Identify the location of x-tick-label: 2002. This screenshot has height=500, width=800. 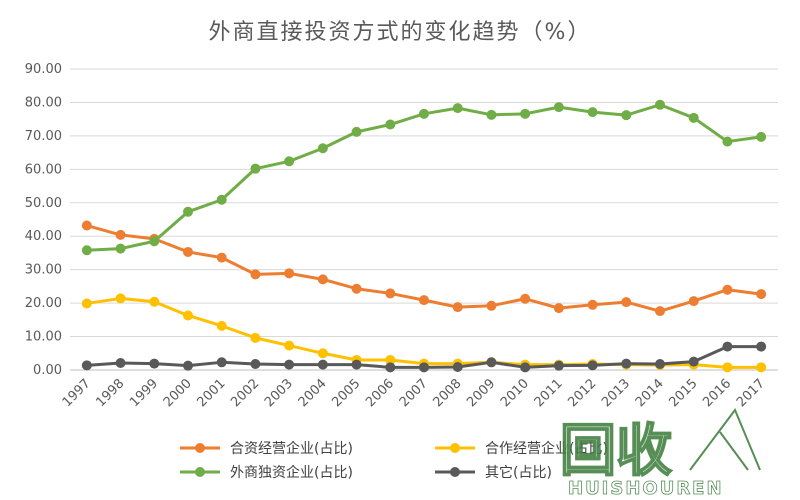
(245, 393).